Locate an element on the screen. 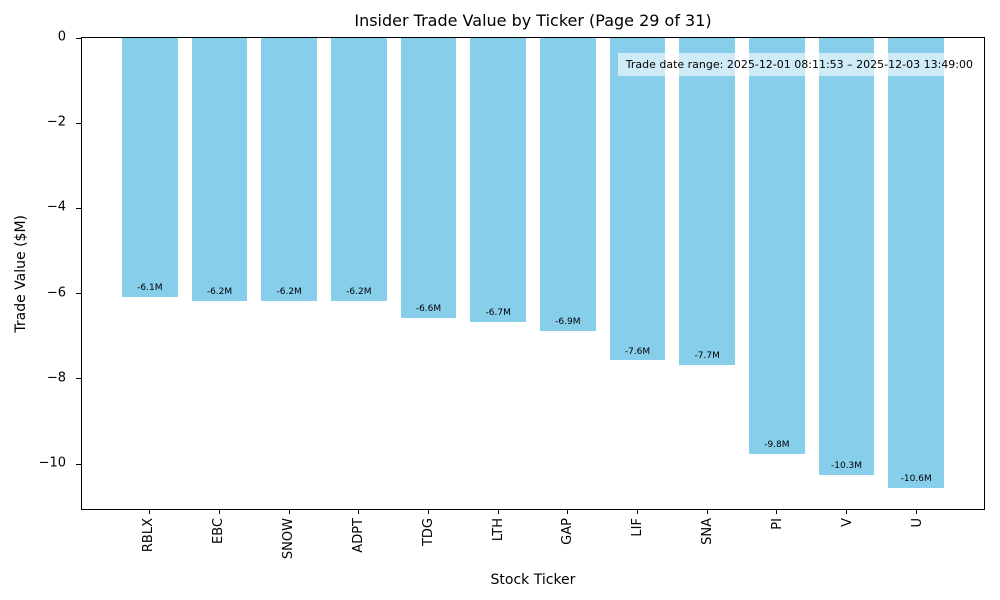 The image size is (1000, 600). bar-value-label: -7.6M is located at coordinates (637, 351).